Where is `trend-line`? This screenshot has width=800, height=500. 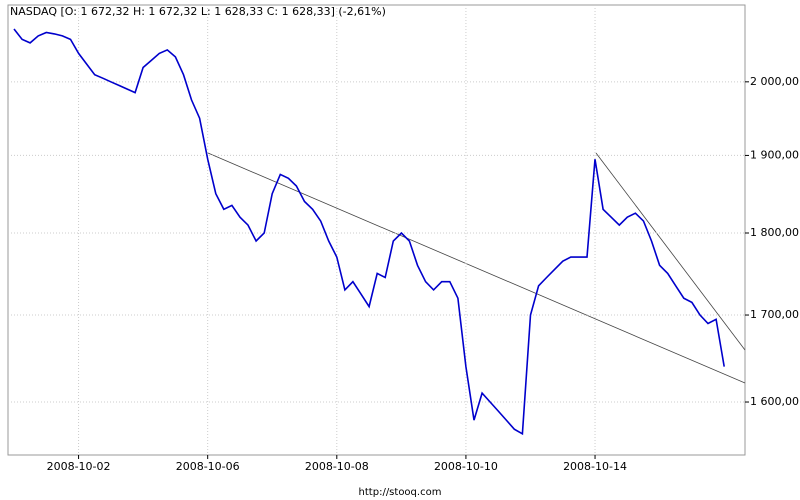 trend-line is located at coordinates (670, 251).